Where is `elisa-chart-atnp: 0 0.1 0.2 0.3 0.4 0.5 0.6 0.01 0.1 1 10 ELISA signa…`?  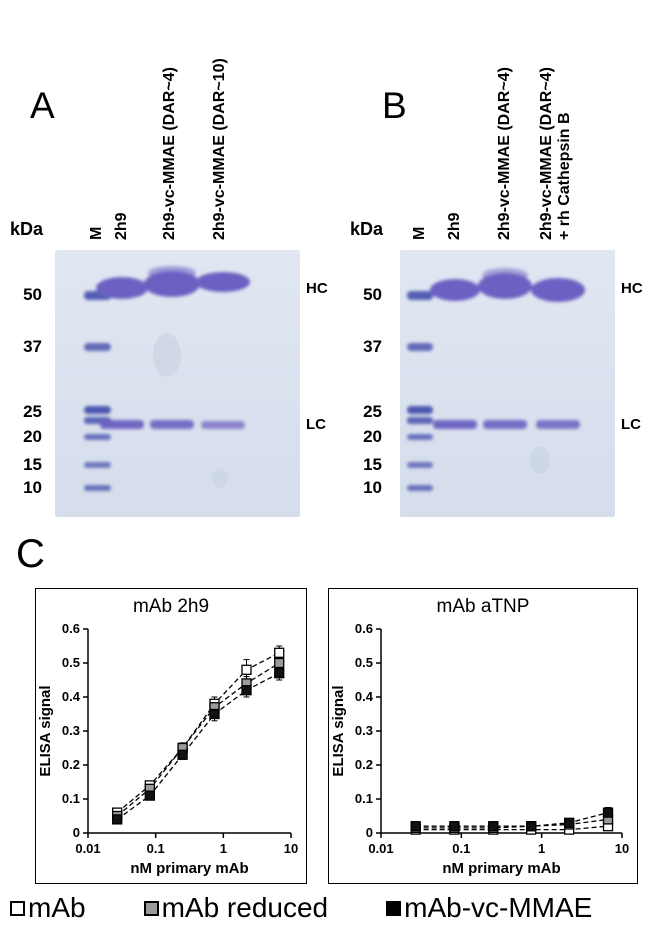
elisa-chart-atnp: 0 0.1 0.2 0.3 0.4 0.5 0.6 0.01 0.1 1 10 ELISA signa… is located at coordinates (480, 749).